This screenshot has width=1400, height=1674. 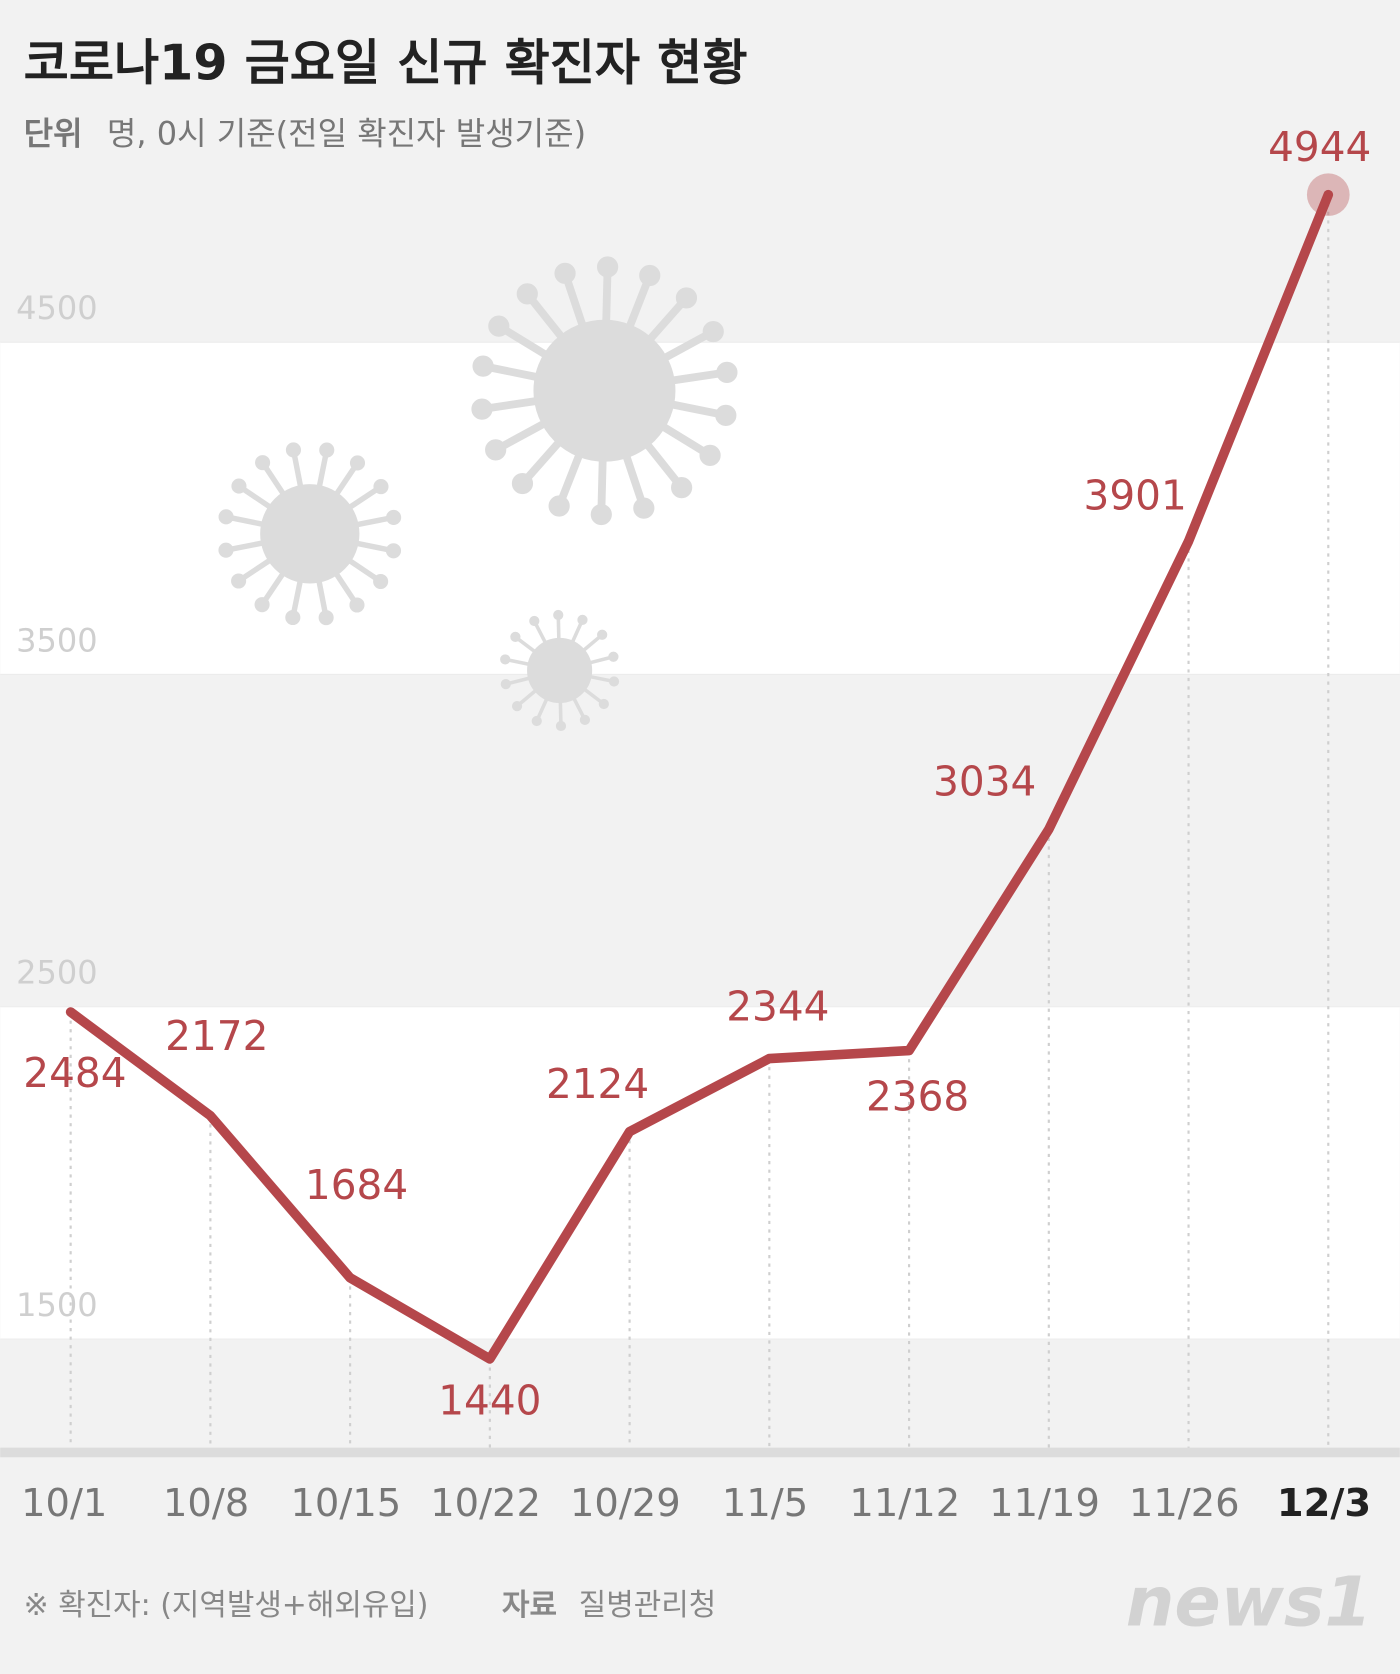 What do you see at coordinates (984, 781) in the screenshot?
I see `data-label: 3034` at bounding box center [984, 781].